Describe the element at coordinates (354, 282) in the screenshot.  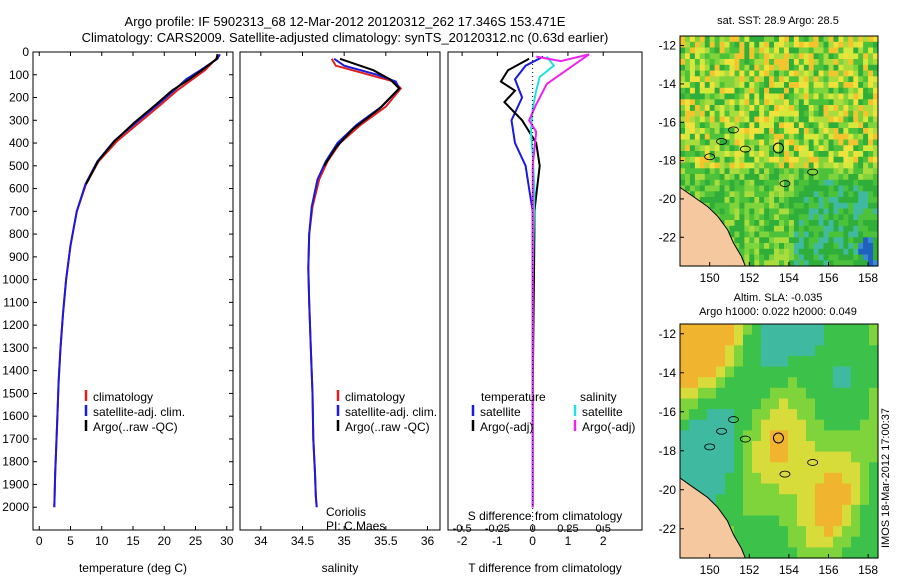
I see `salinity-series-satellite-adj-clim-` at that location.